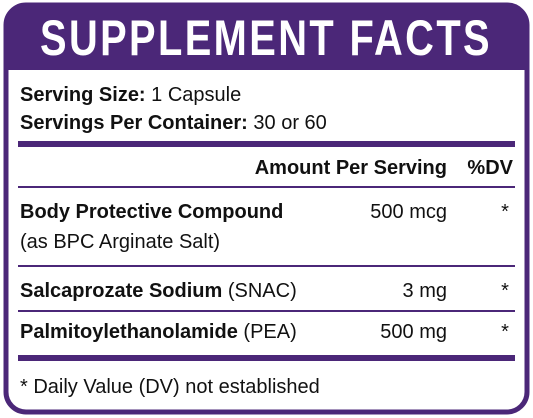  What do you see at coordinates (151, 212) in the screenshot?
I see `row-name: Body Protective Compound` at bounding box center [151, 212].